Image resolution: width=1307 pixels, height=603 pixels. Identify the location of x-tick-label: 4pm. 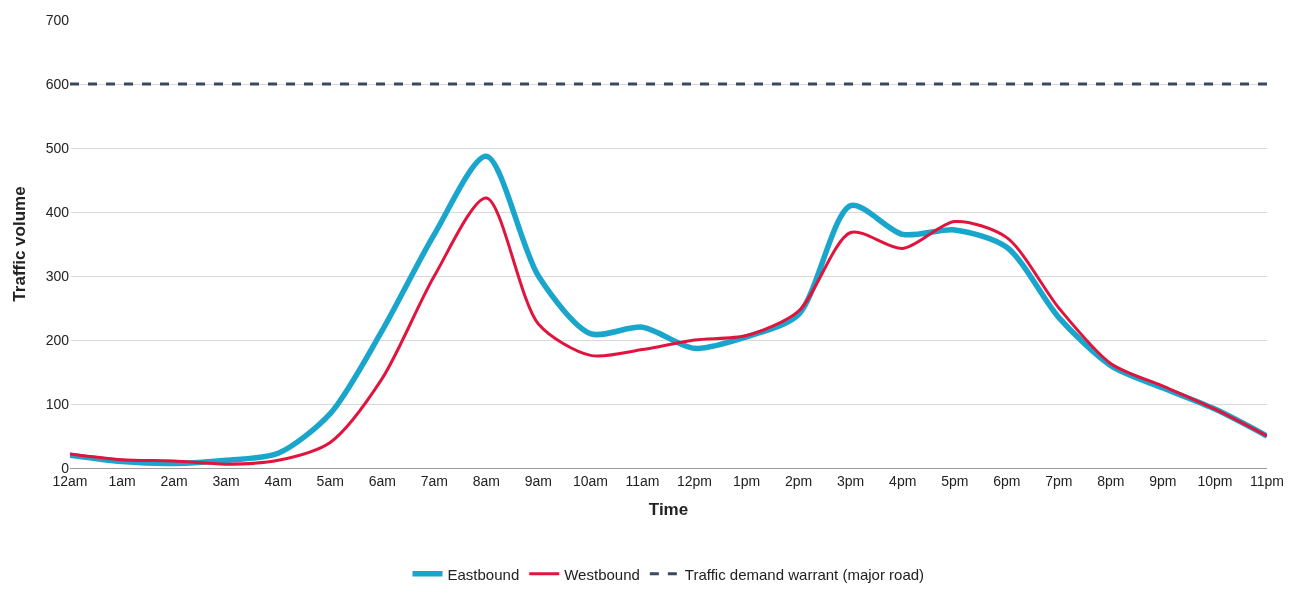
(903, 480).